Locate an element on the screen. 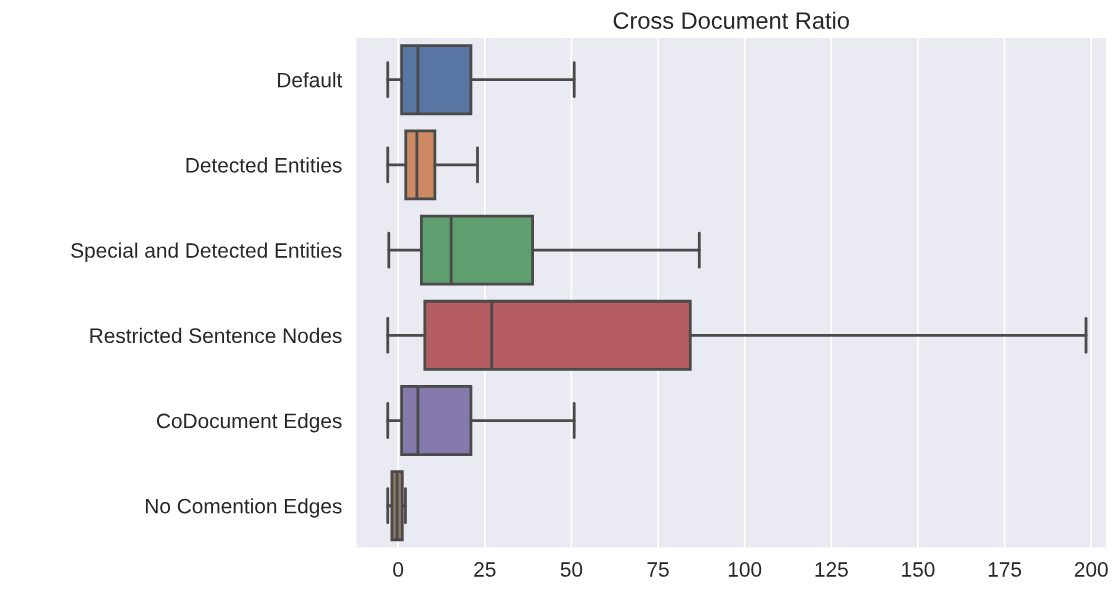  chart-title: Cross Document Ratio is located at coordinates (731, 20).